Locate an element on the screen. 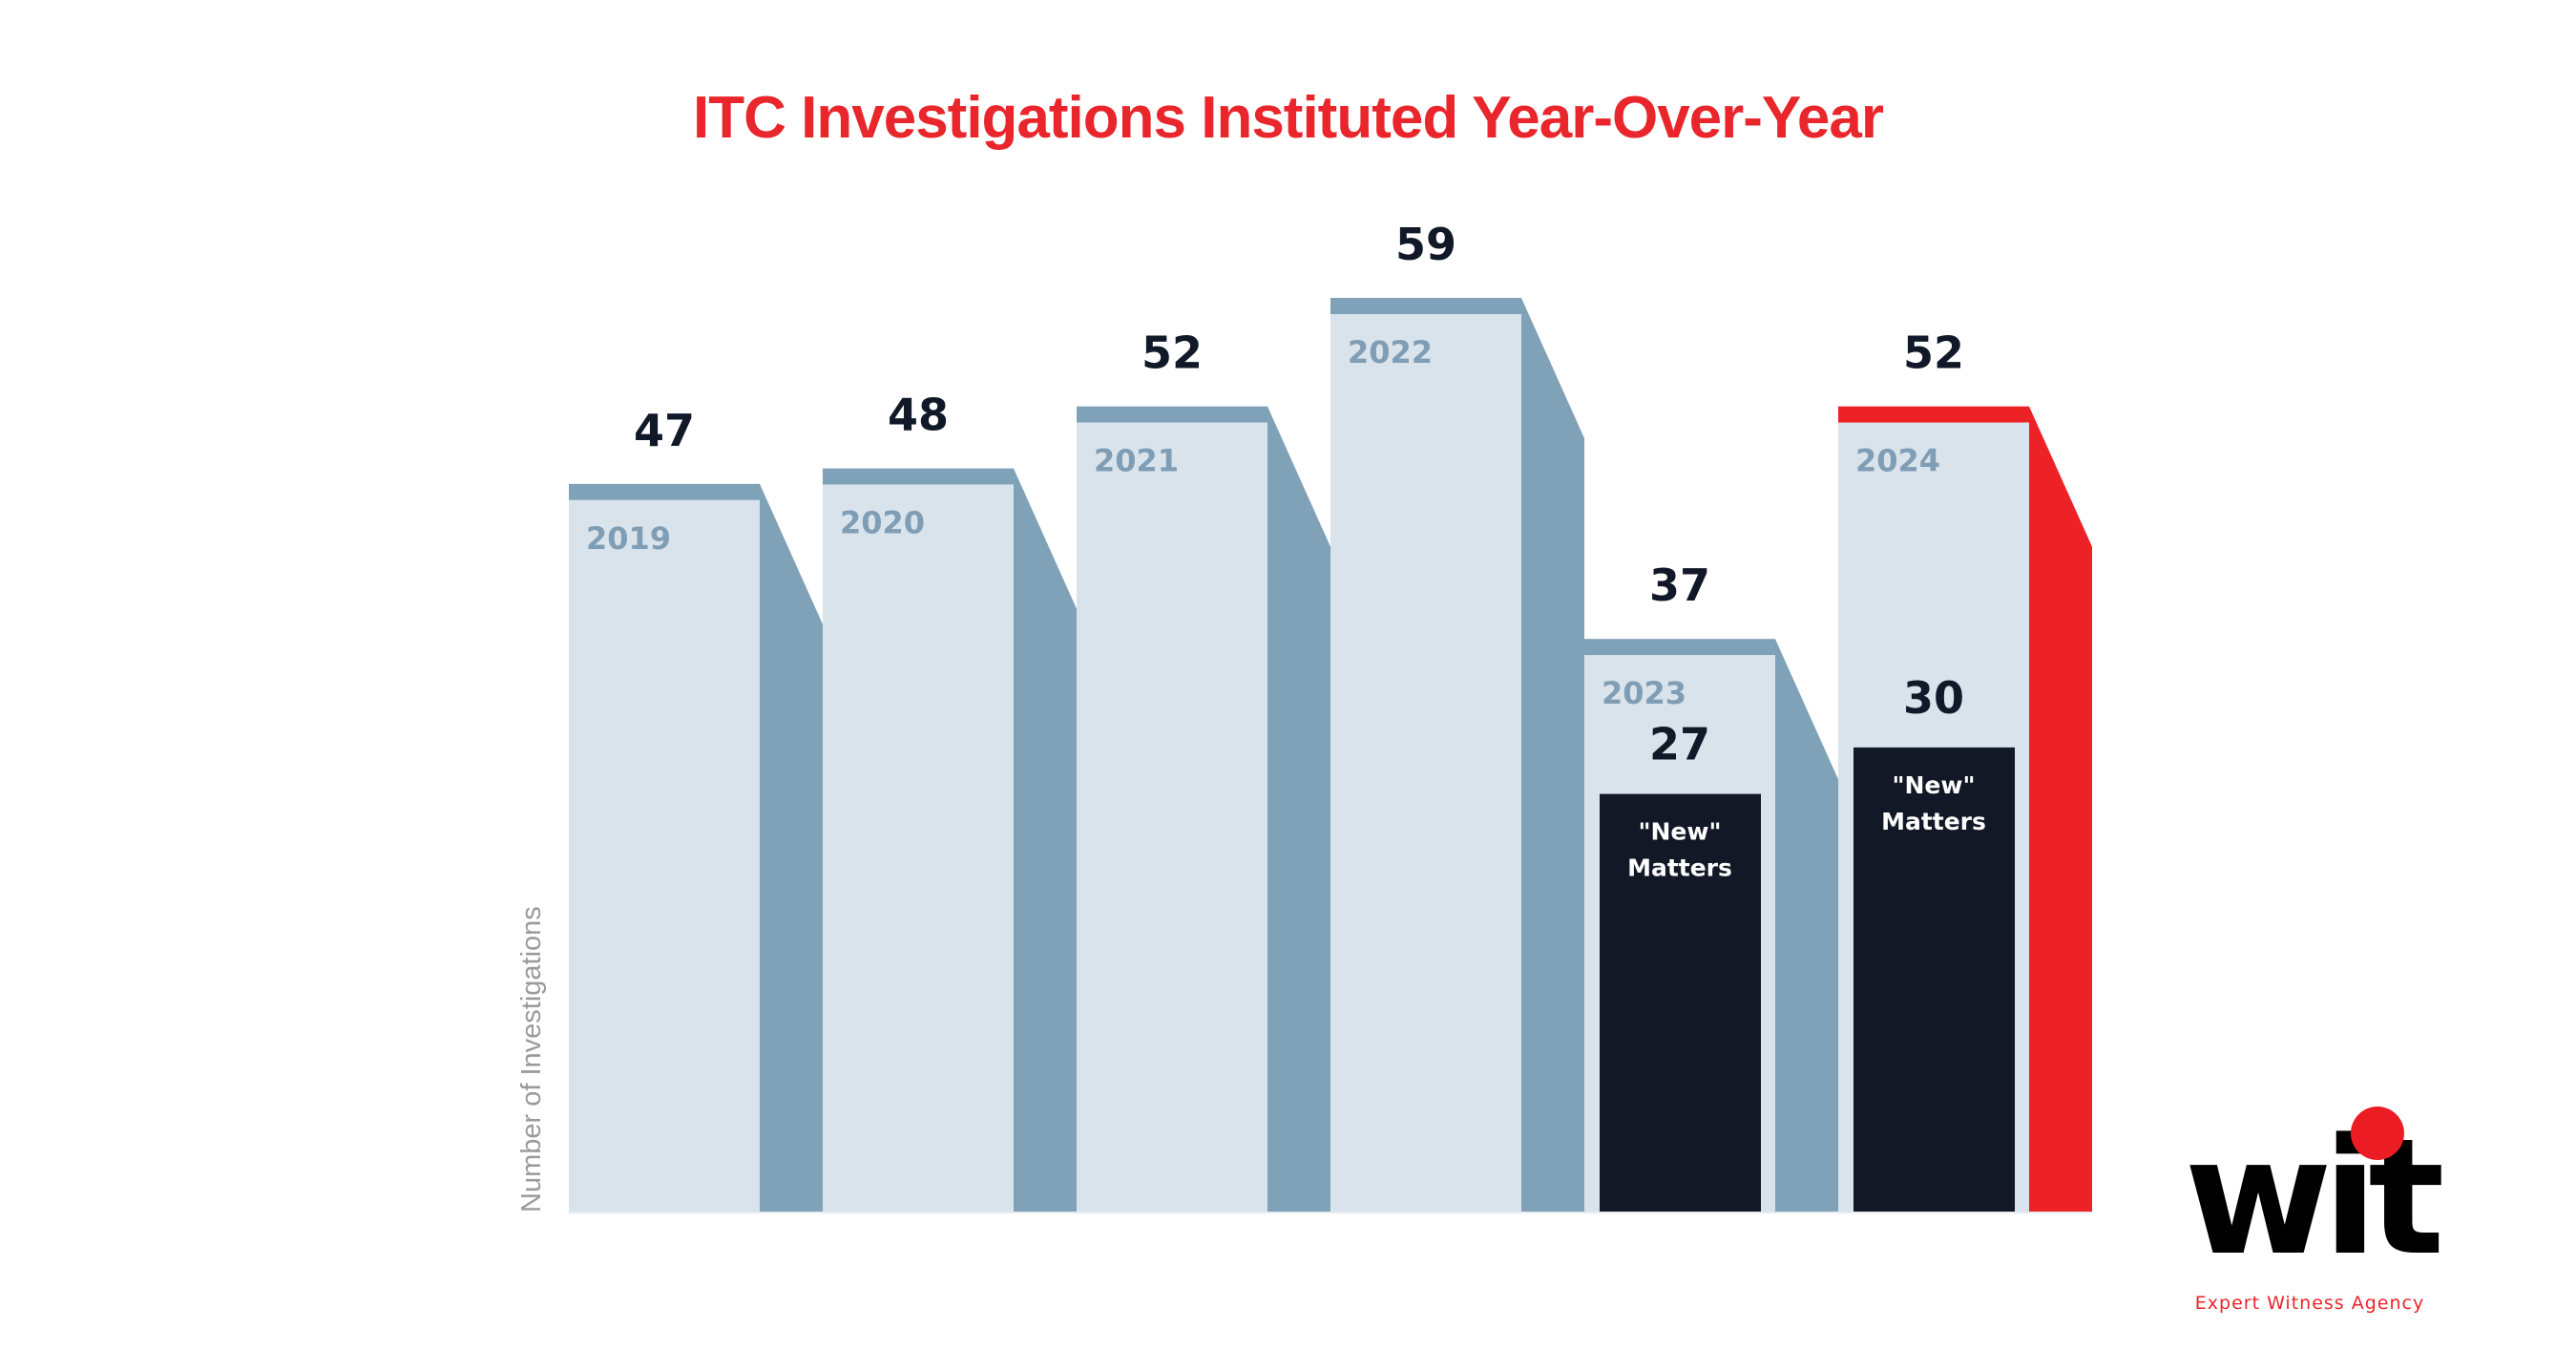 The width and height of the screenshot is (2576, 1350). value-label-2023: 37 is located at coordinates (1679, 585).